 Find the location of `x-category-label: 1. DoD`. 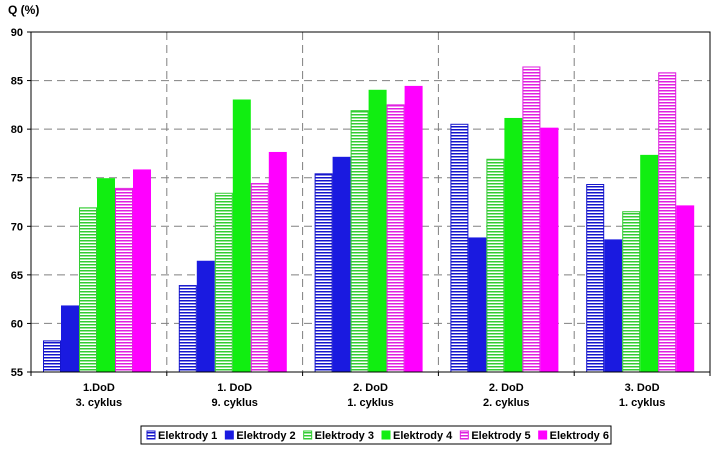

x-category-label: 1. DoD is located at coordinates (234, 388).